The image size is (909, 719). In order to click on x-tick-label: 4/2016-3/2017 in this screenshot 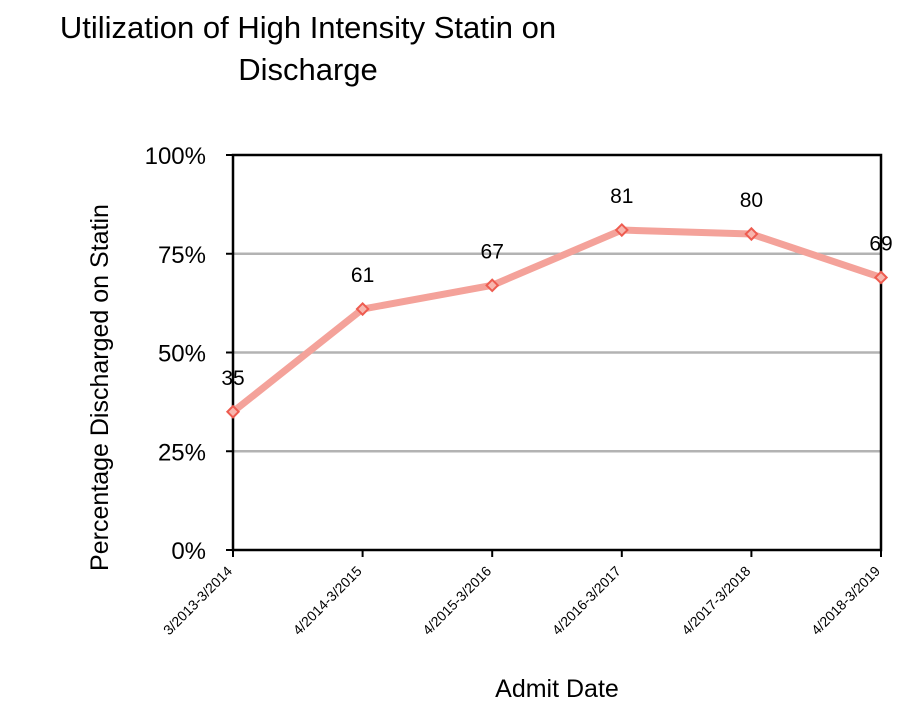, I will do `click(586, 600)`.